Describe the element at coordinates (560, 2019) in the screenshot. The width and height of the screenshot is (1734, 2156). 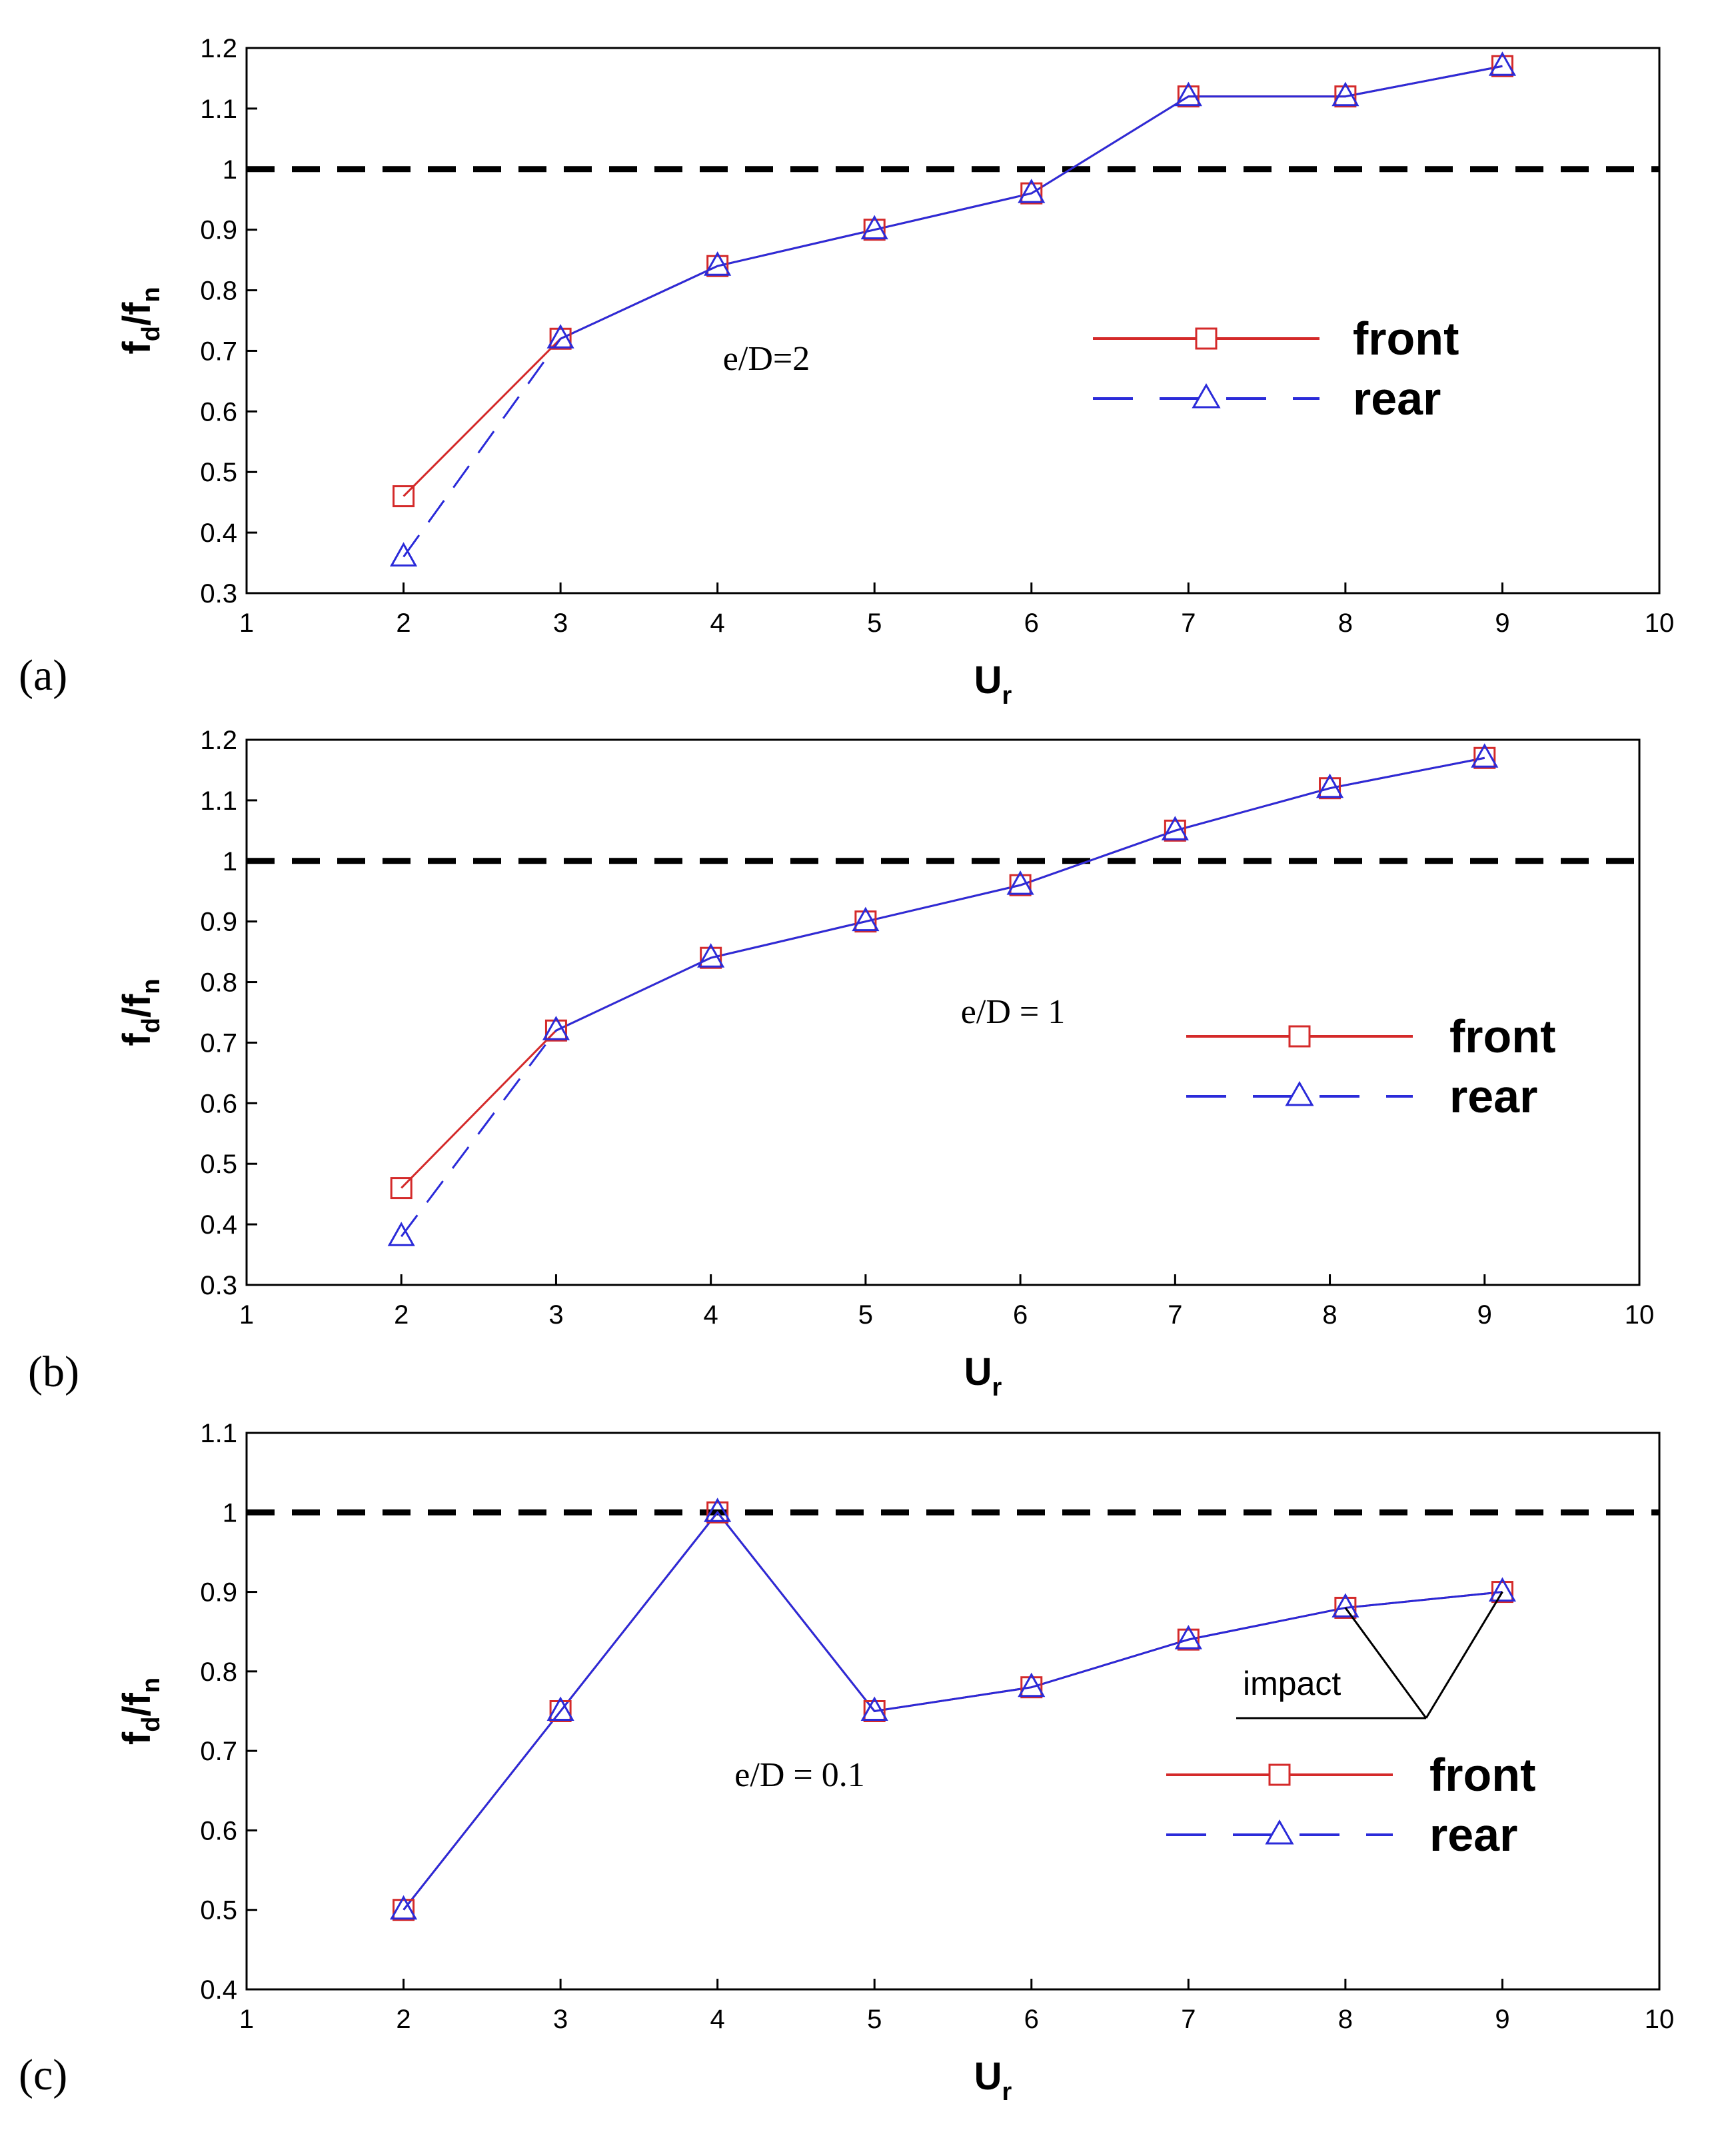
I see `x-tick-label: 3` at that location.